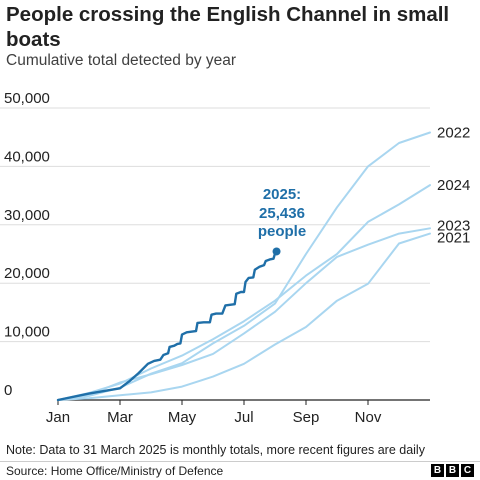 The image size is (480, 480). What do you see at coordinates (467, 470) in the screenshot?
I see `logo-letter: C` at bounding box center [467, 470].